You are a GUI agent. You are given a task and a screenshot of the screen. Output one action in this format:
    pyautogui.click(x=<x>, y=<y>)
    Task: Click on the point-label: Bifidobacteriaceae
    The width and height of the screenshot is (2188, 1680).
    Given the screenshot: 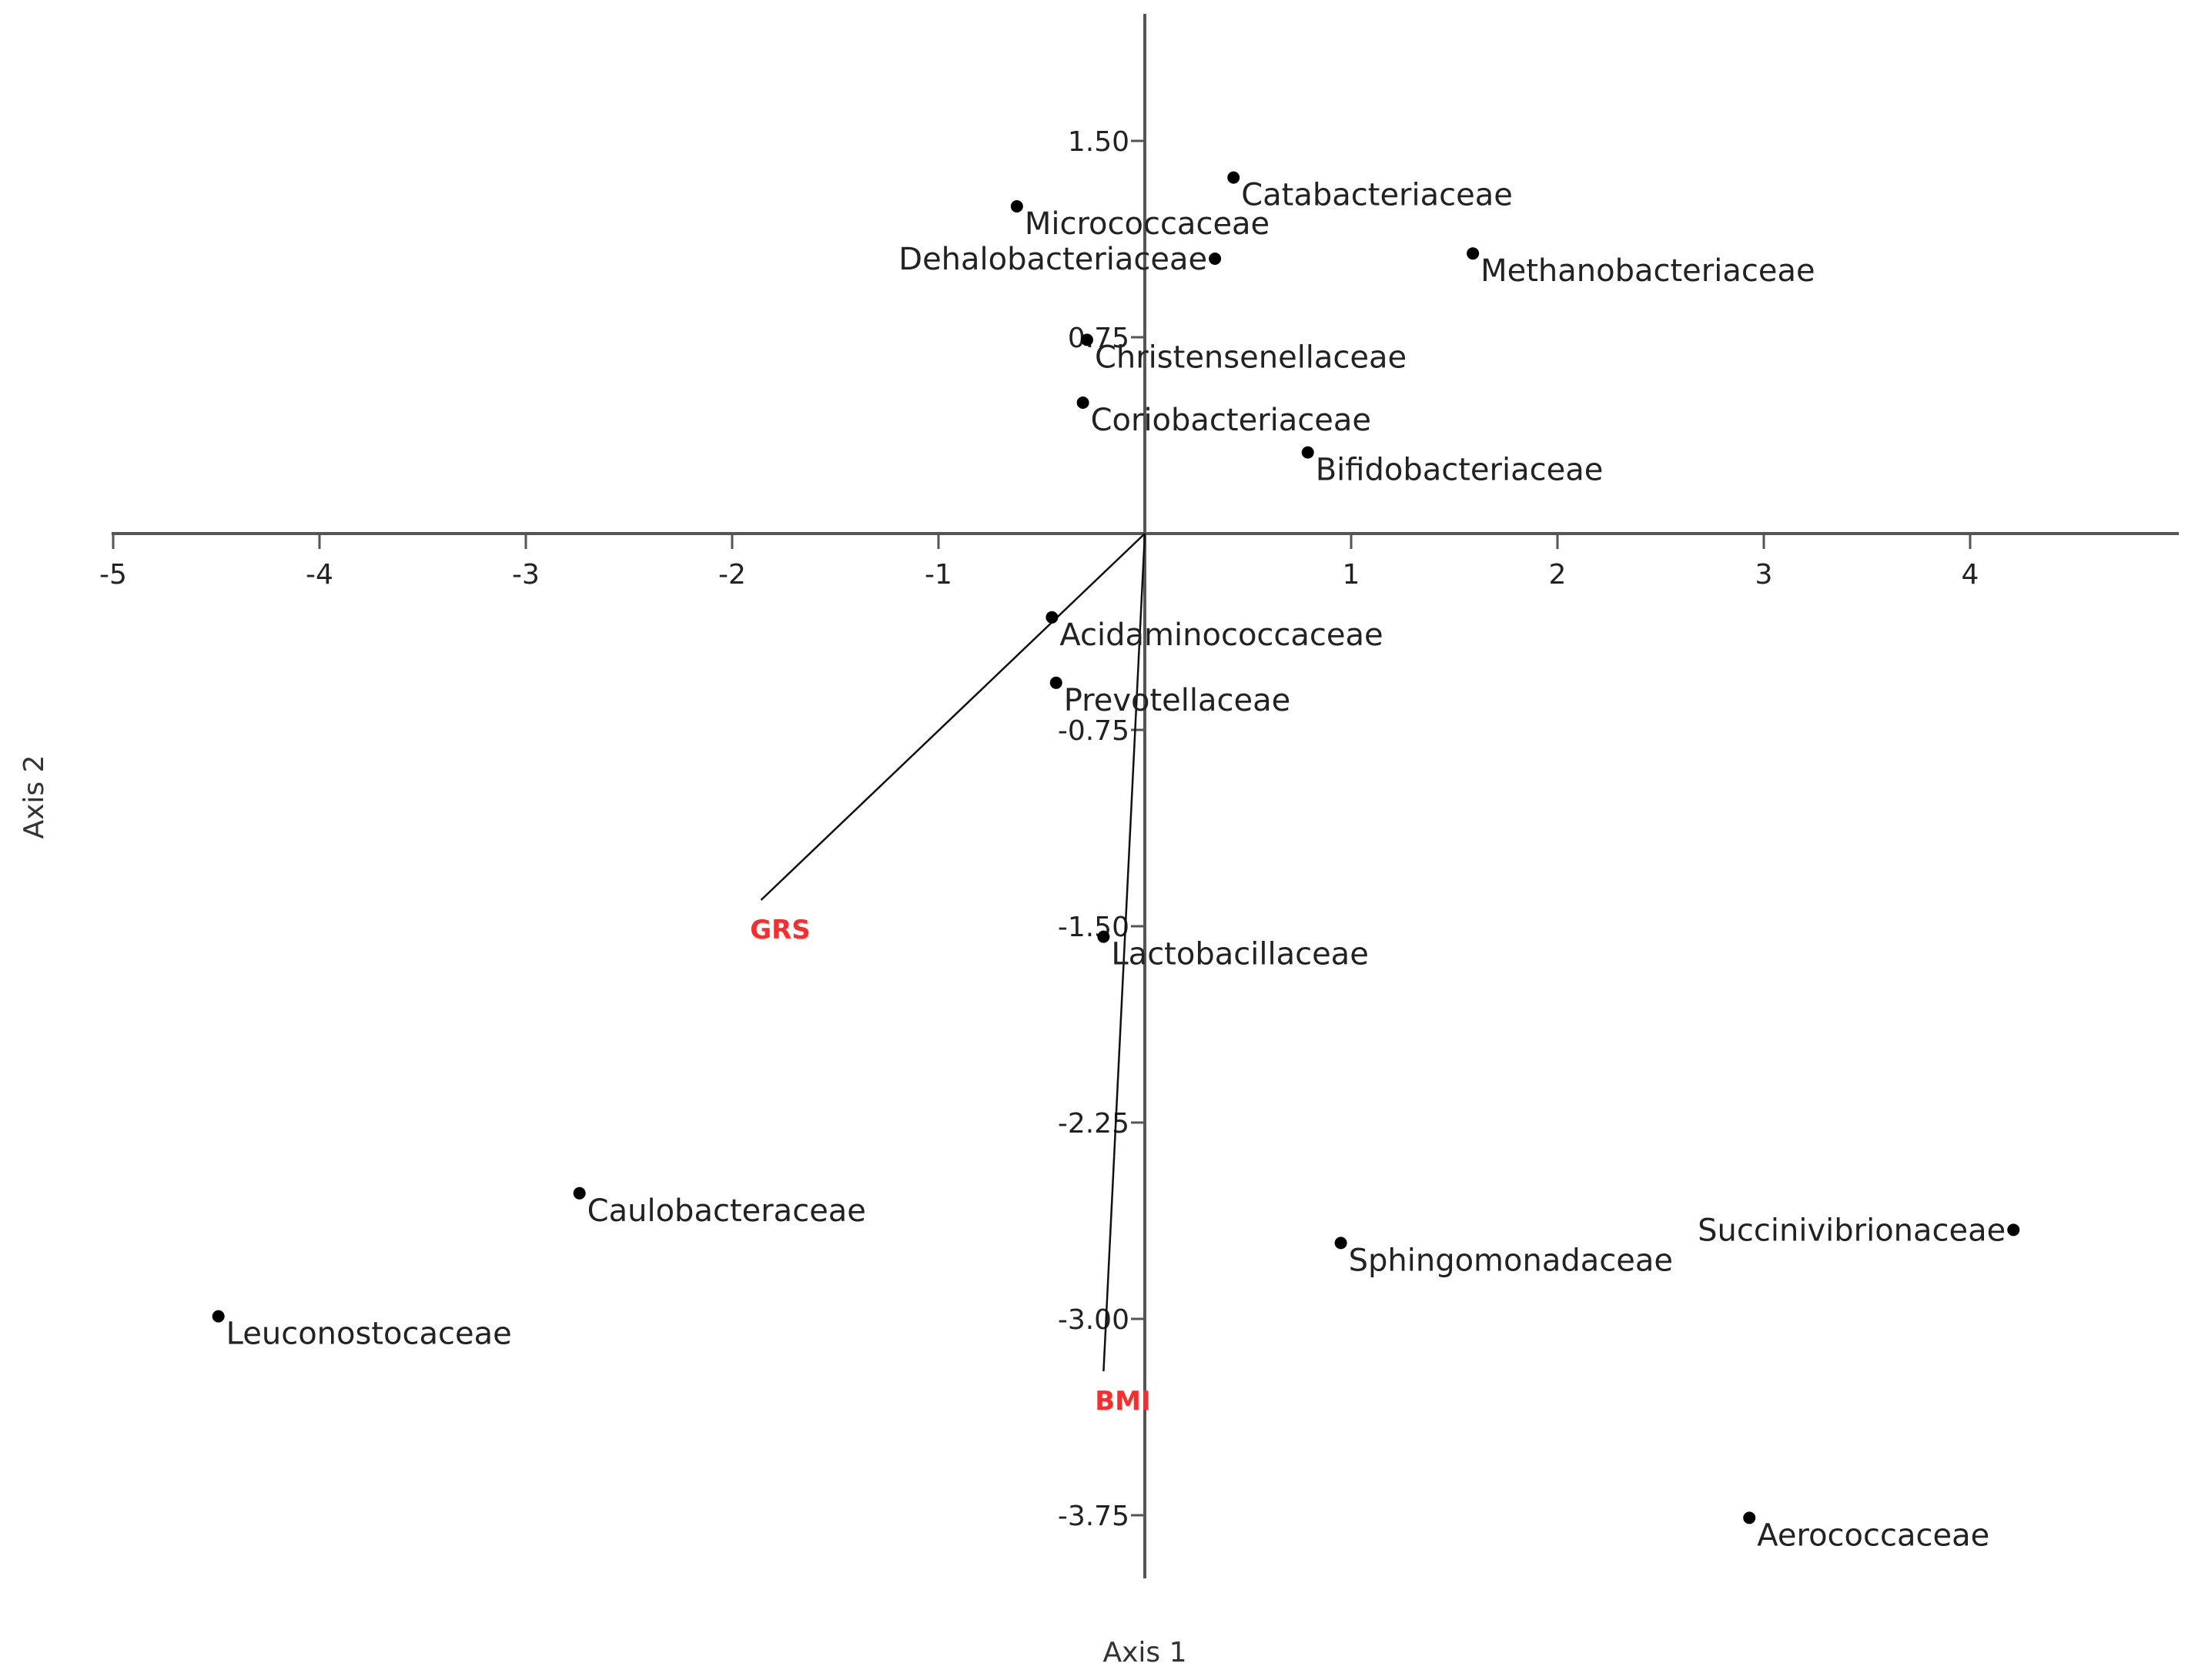 What is the action you would take?
    pyautogui.click(x=1460, y=470)
    